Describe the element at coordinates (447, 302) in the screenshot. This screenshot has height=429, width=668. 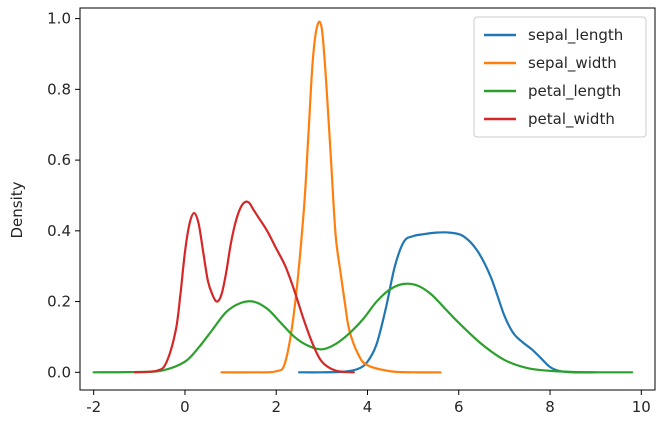
I see `series-line-sepal-length` at that location.